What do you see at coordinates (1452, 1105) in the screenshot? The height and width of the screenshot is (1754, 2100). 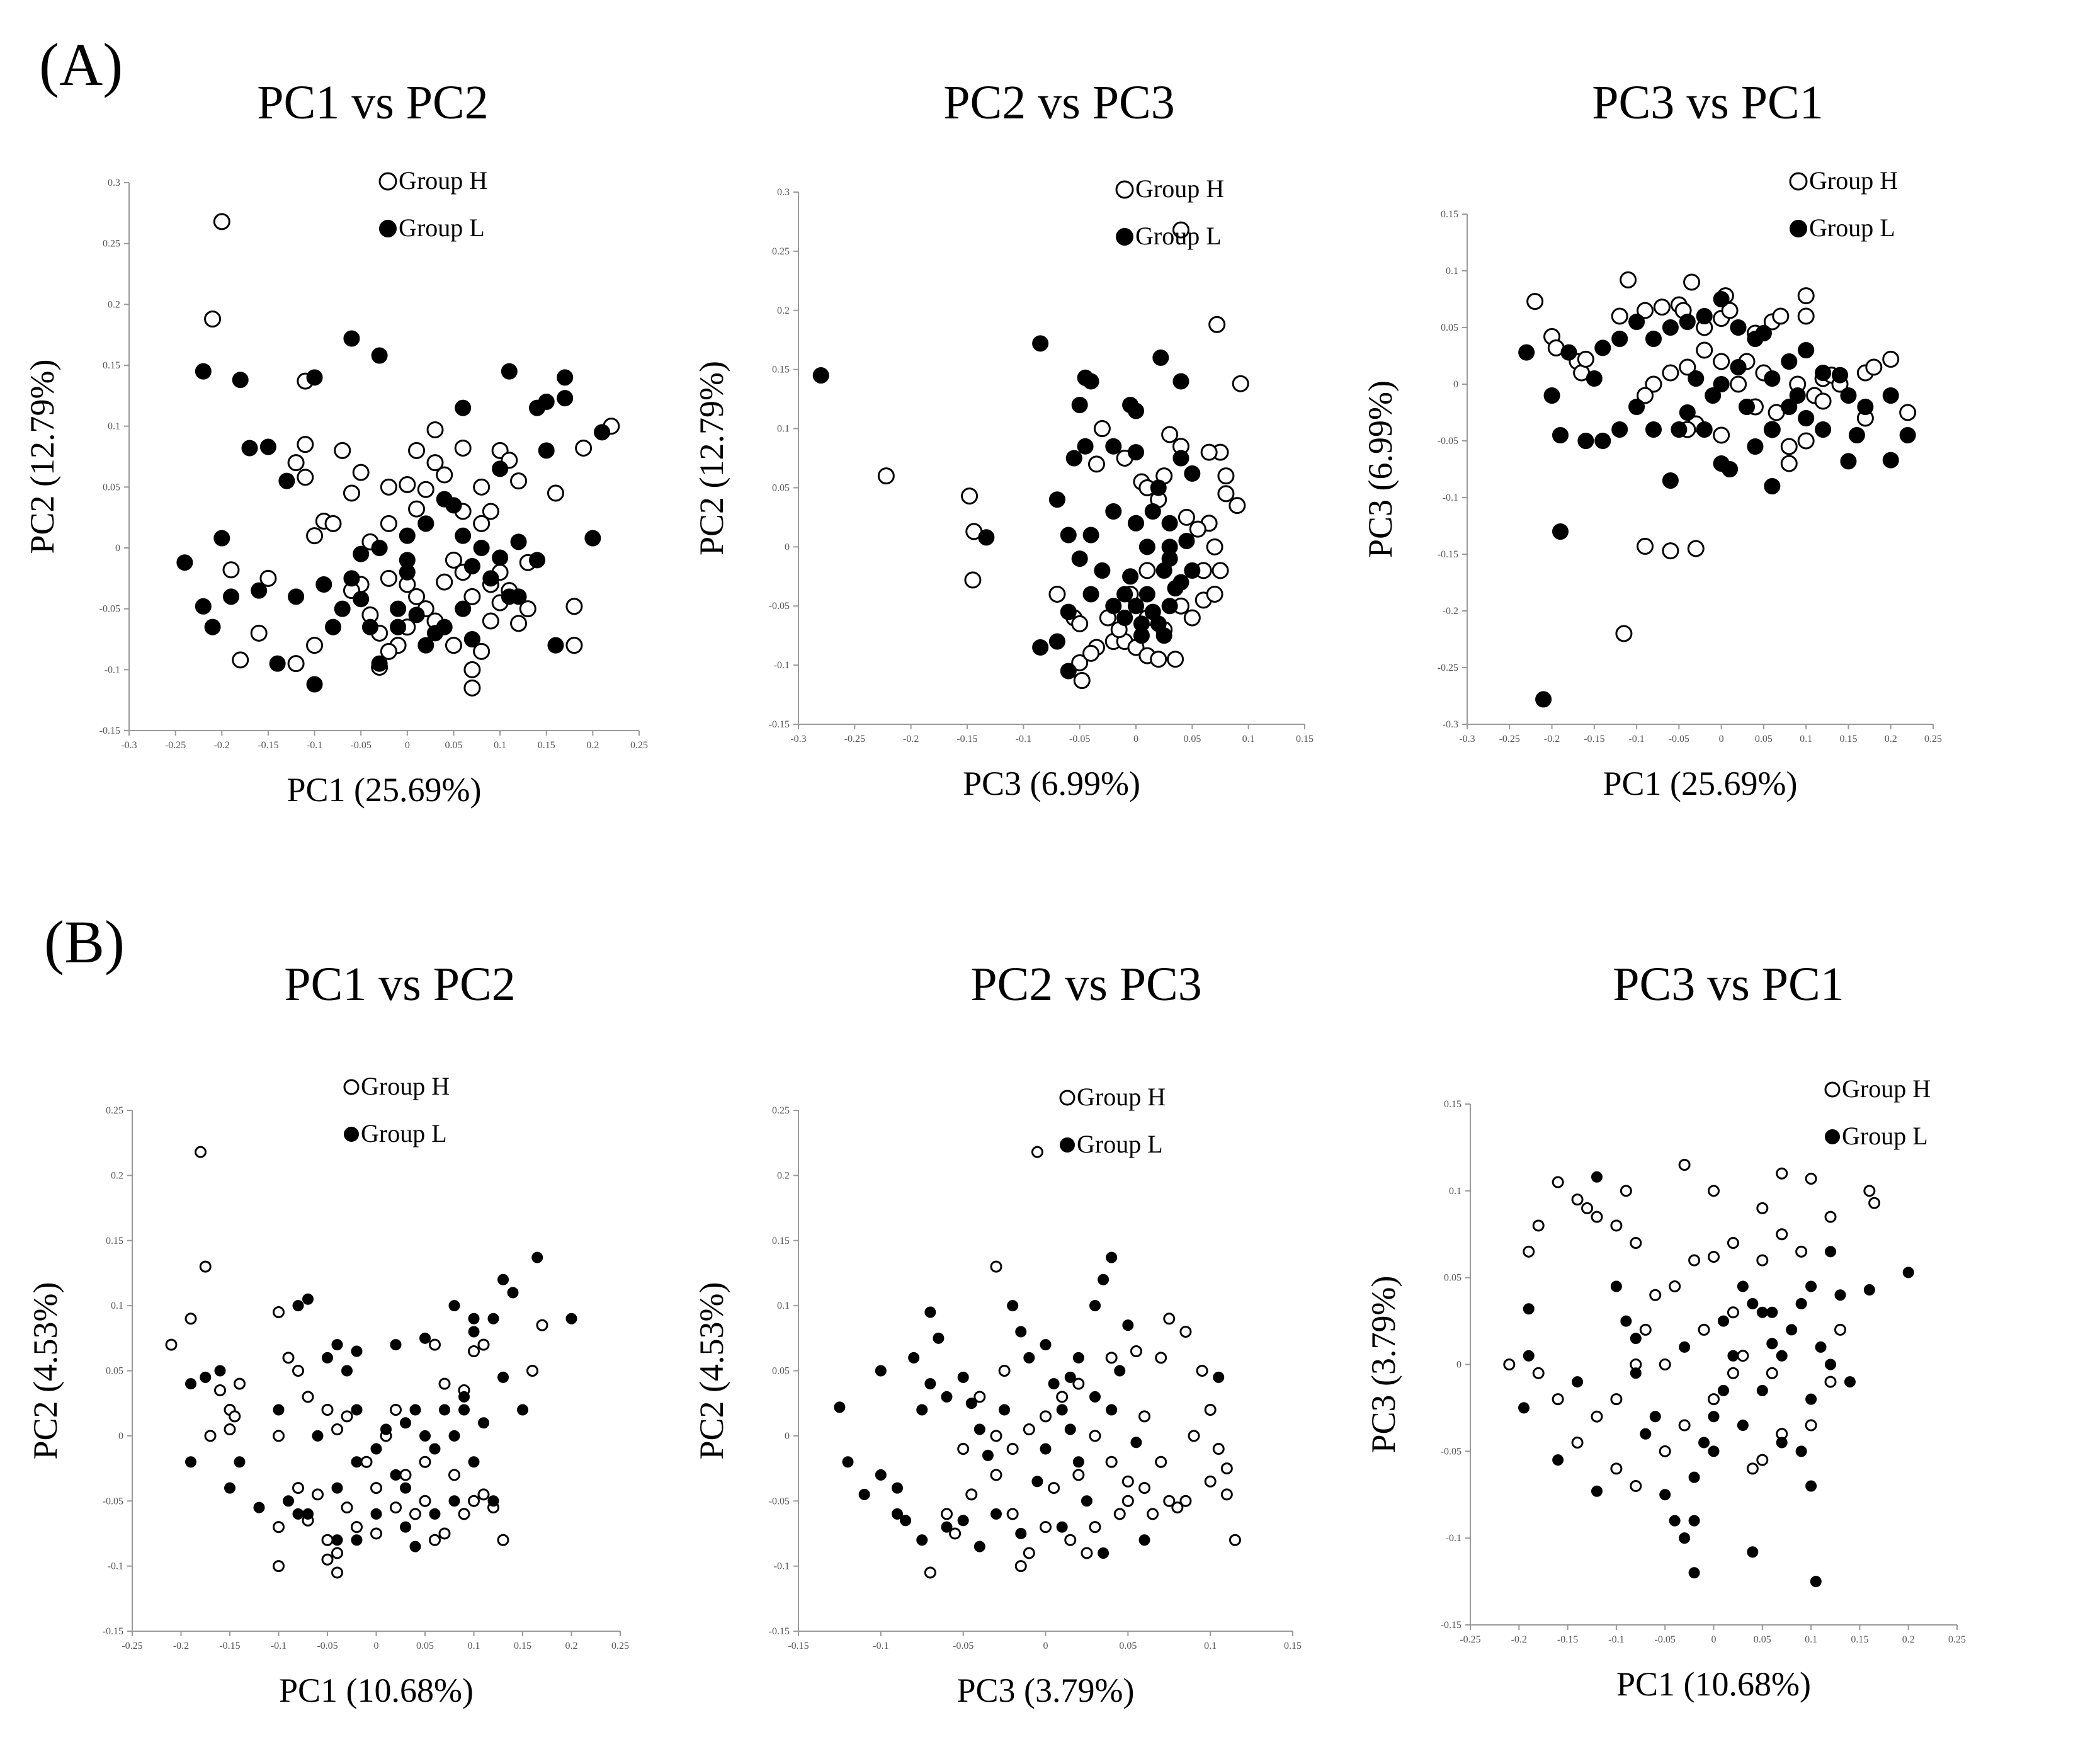 I see `y-tick-label: 0.15` at bounding box center [1452, 1105].